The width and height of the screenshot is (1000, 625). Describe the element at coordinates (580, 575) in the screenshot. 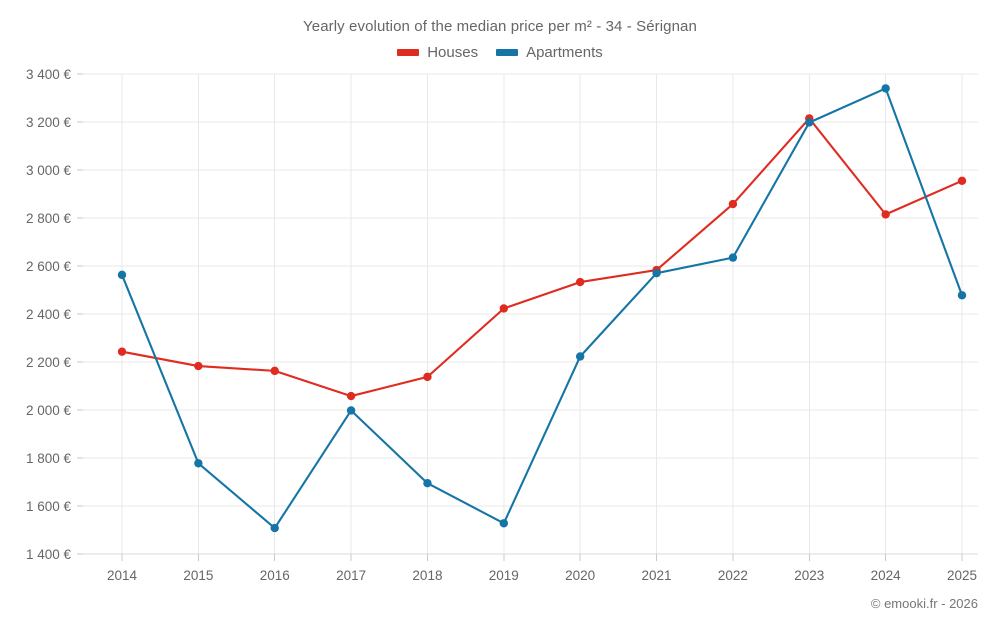

I see `x-tick-label: 2020` at that location.